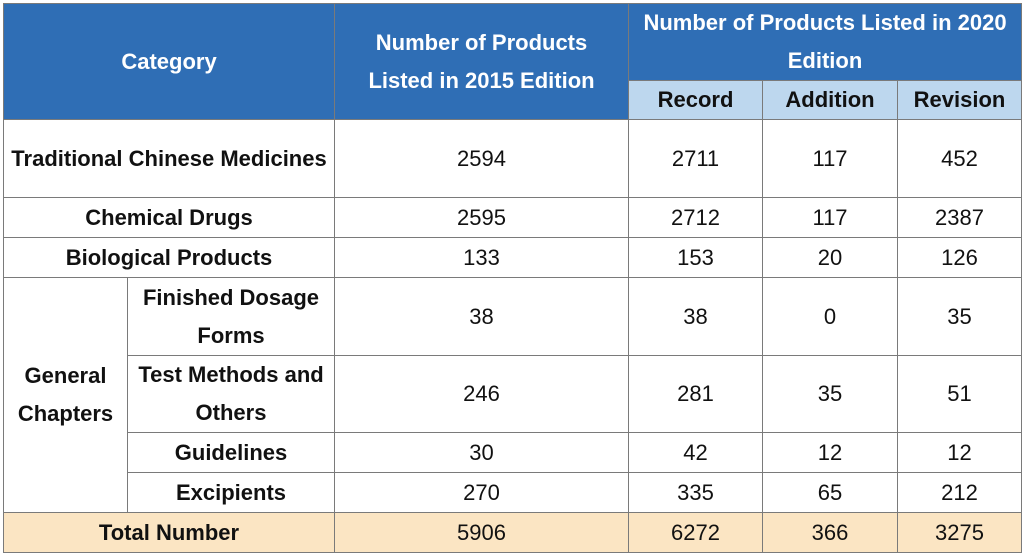 The width and height of the screenshot is (1024, 556). What do you see at coordinates (960, 492) in the screenshot?
I see `cell-revision: 212` at bounding box center [960, 492].